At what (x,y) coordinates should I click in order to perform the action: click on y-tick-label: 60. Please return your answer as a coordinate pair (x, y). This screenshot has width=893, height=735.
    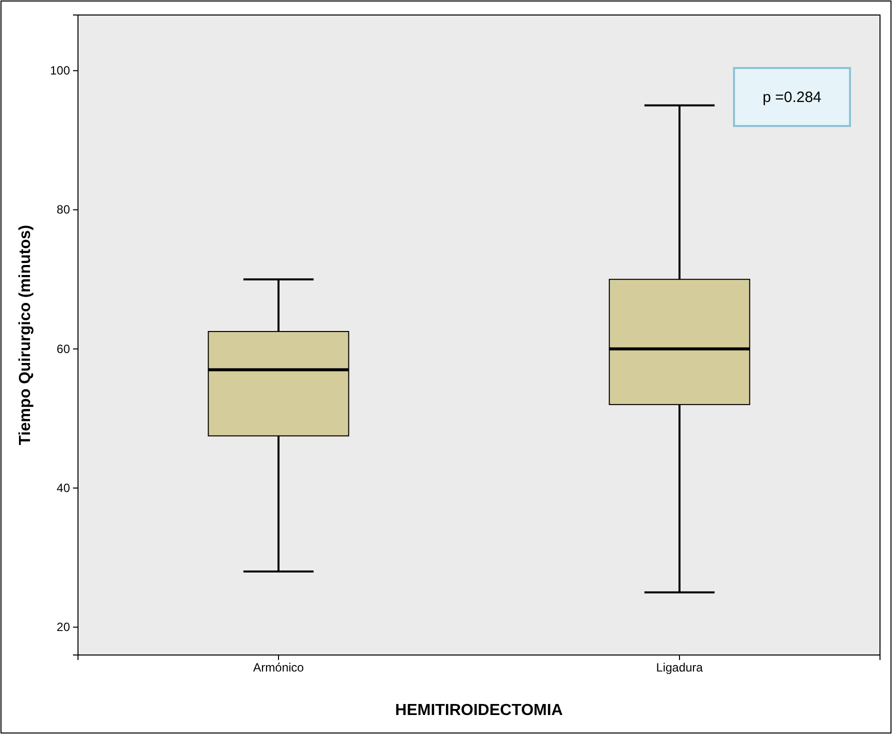
    Looking at the image, I should click on (63, 349).